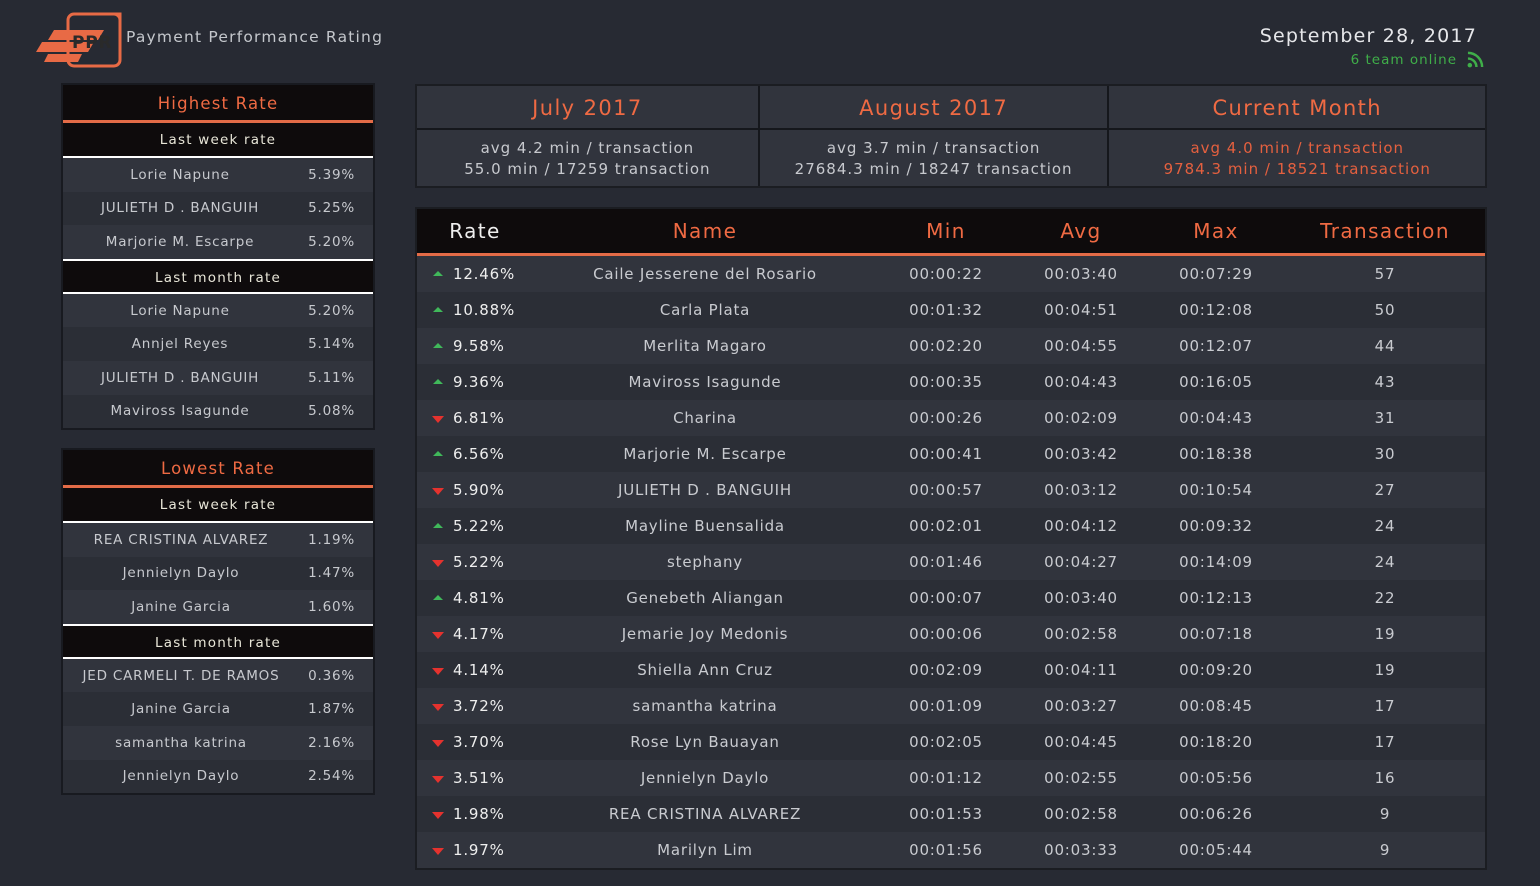 Image resolution: width=1540 pixels, height=886 pixels. Describe the element at coordinates (1297, 108) in the screenshot. I see `summary-month-title: Current Month` at that location.